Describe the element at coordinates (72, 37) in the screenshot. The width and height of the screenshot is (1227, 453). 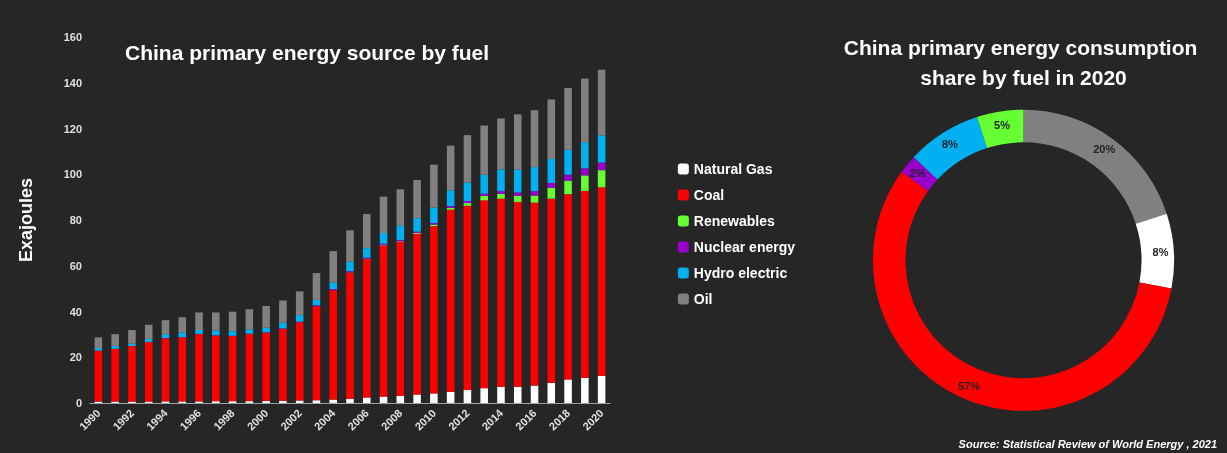
I see `y-tick-label: 160` at that location.